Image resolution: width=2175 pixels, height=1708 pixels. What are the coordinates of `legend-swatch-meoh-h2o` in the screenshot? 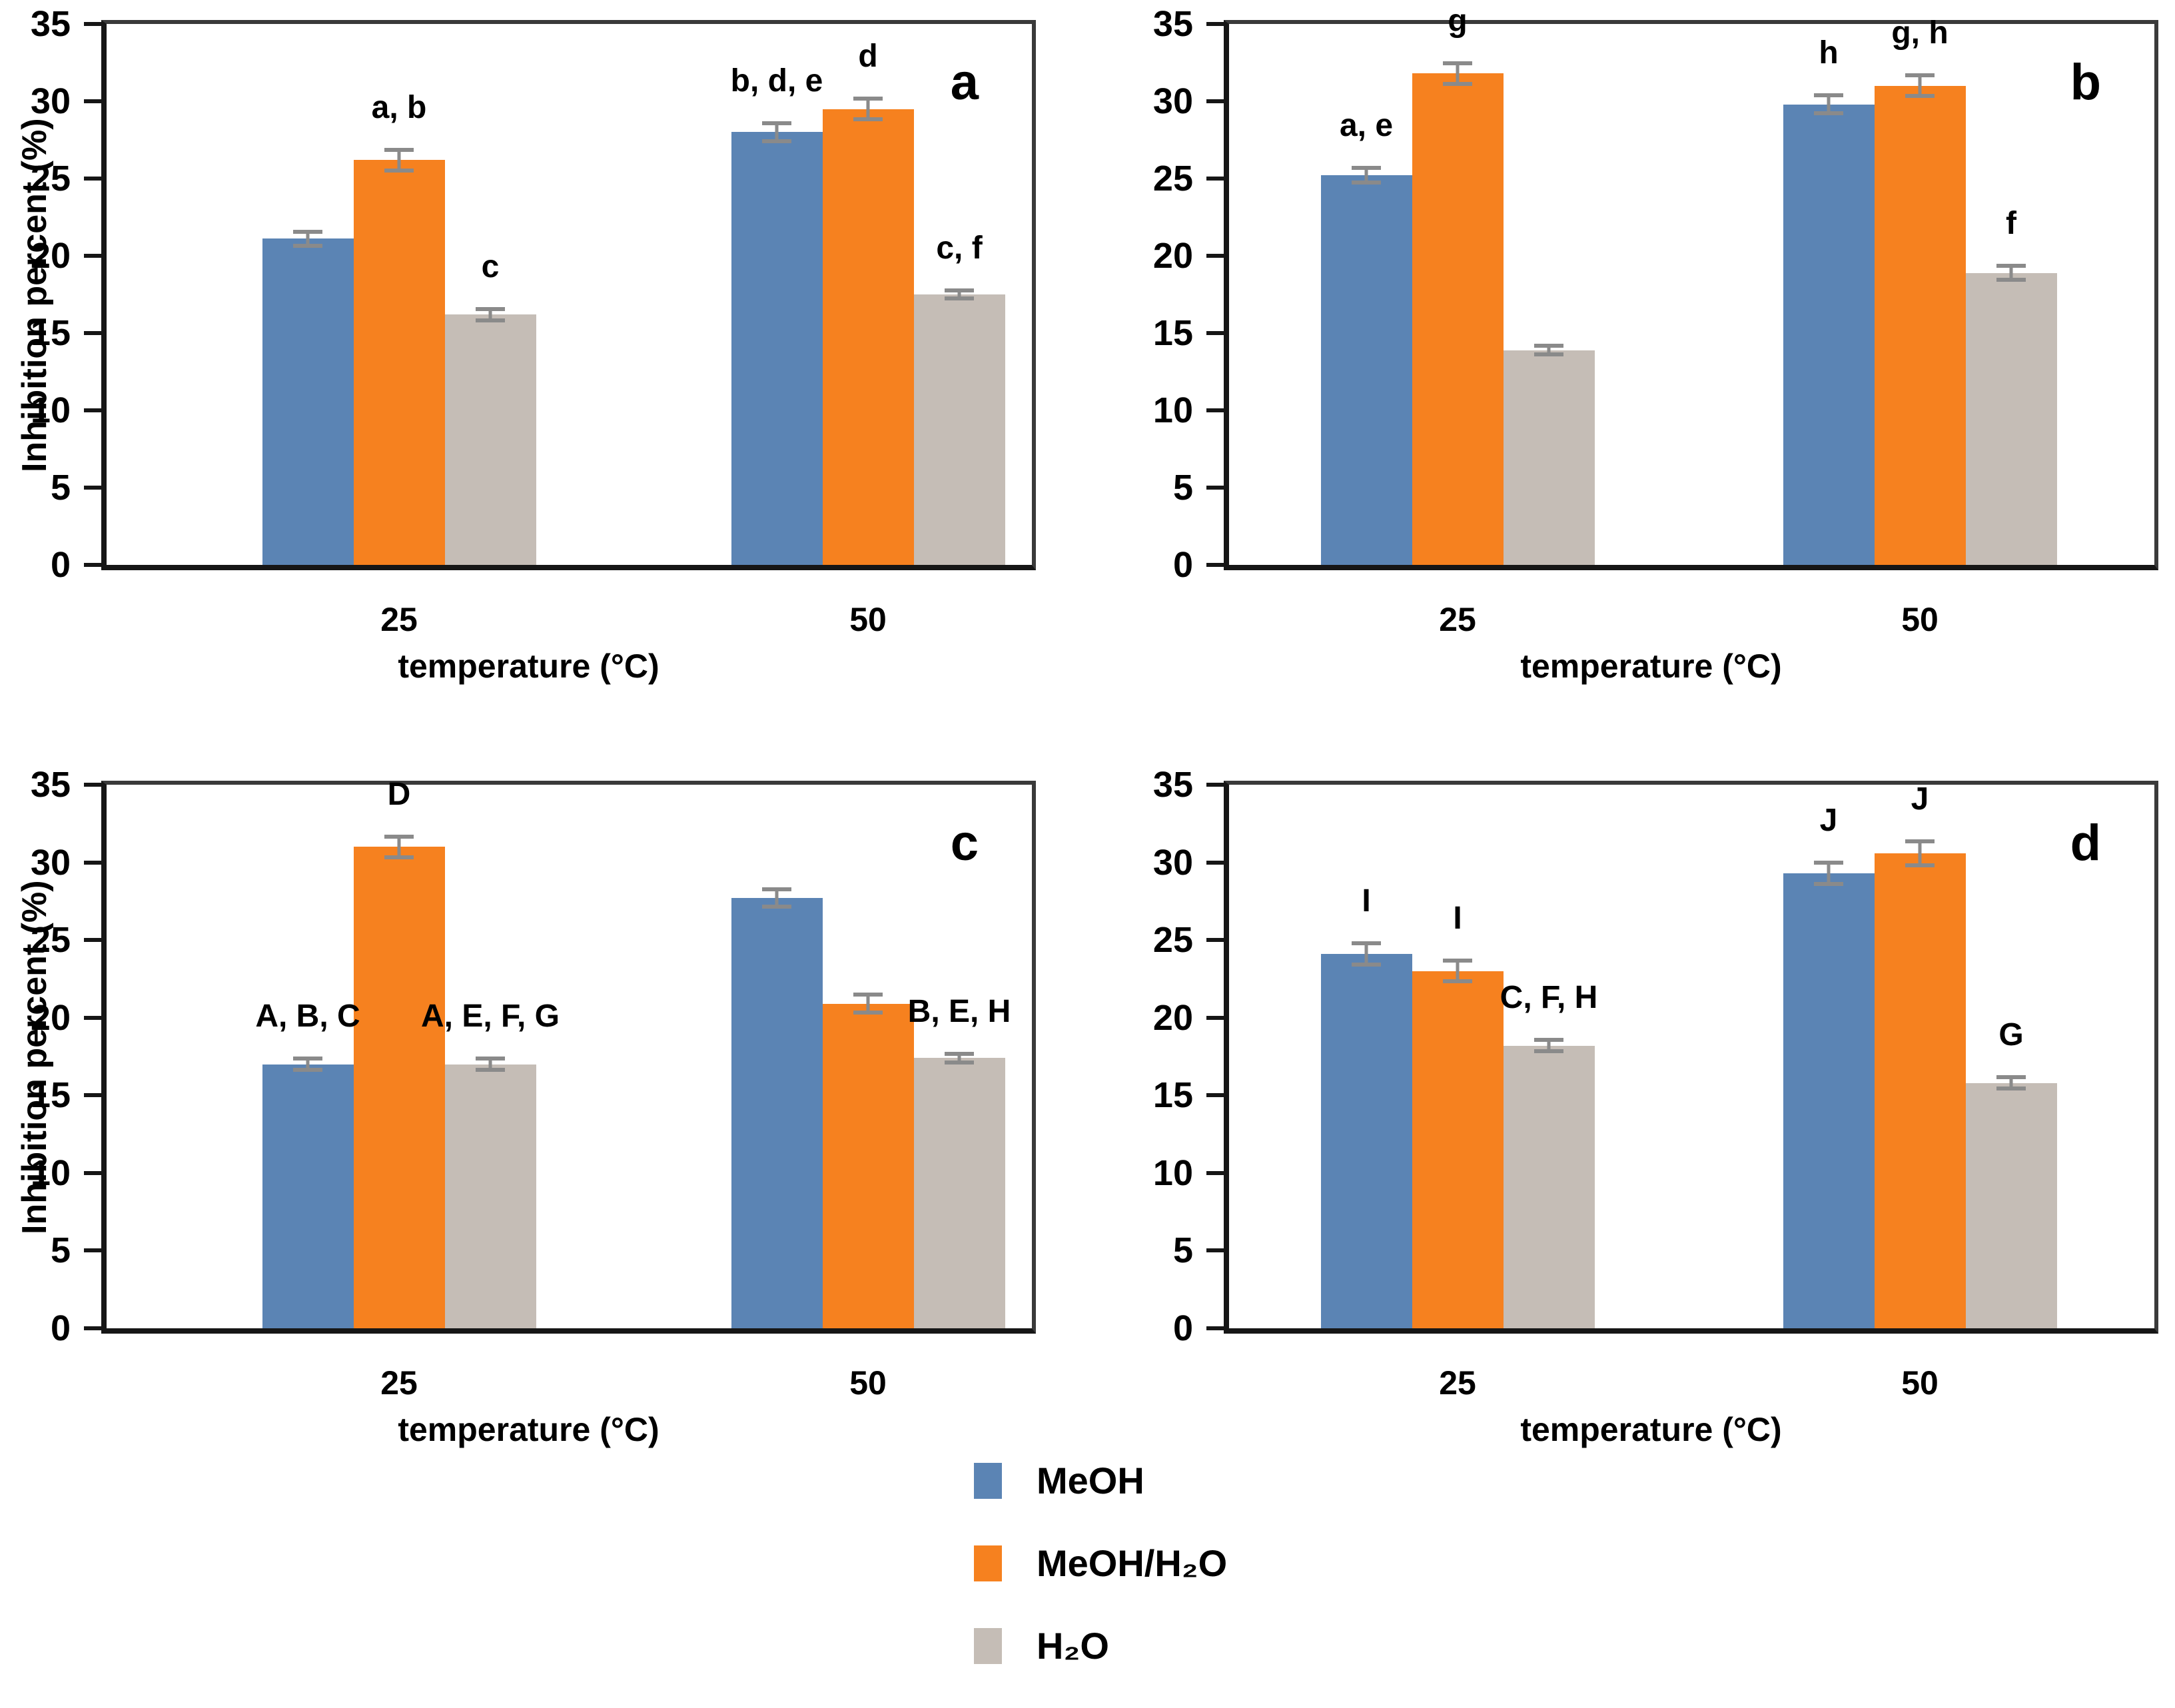 It's located at (988, 1563).